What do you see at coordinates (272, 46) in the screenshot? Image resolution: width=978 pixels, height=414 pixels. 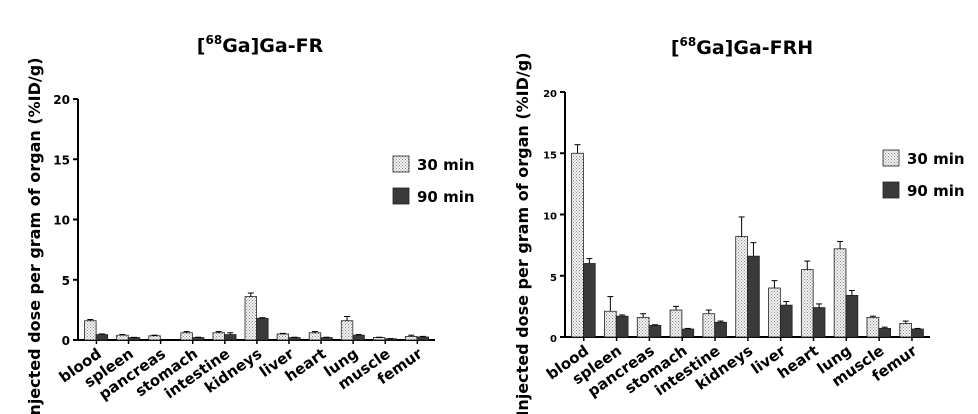 I see `chart-title-rest: Ga]Ga-FR` at bounding box center [272, 46].